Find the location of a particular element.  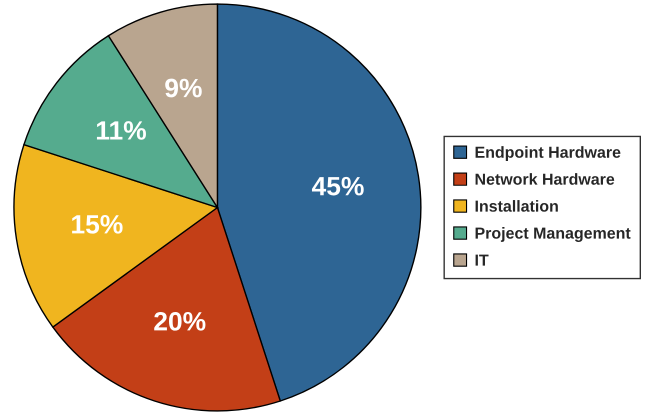

data-label: 15% is located at coordinates (97, 224).